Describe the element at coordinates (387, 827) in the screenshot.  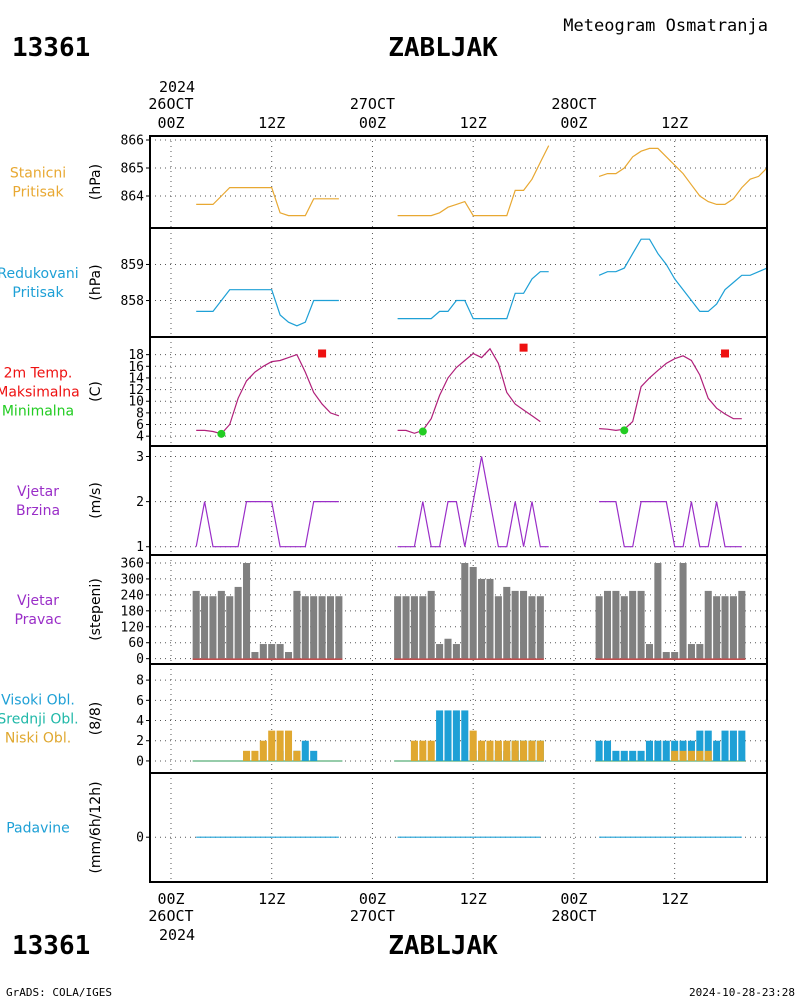
I see `panel-precipitation: 0 Padavine (mm/6h/12h)` at that location.